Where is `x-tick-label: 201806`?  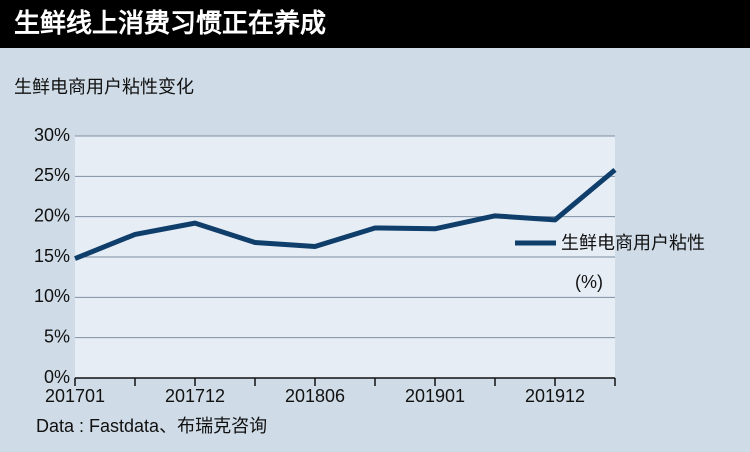
x-tick-label: 201806 is located at coordinates (315, 396).